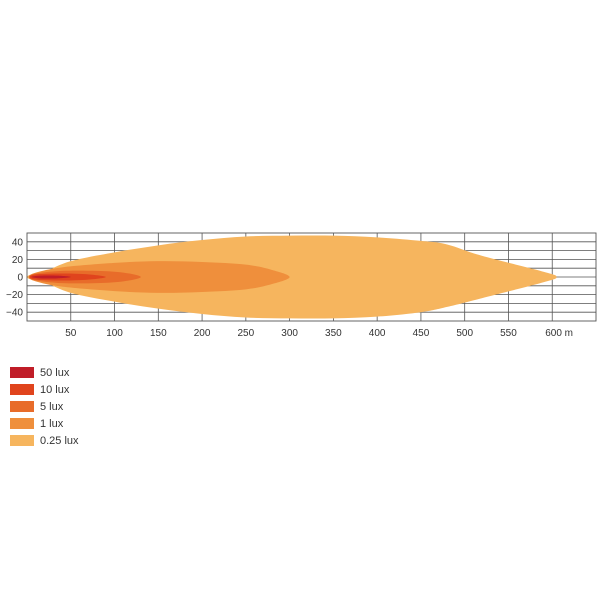 The image size is (600, 605). Describe the element at coordinates (22, 372) in the screenshot. I see `legend-swatch-50-lux` at that location.